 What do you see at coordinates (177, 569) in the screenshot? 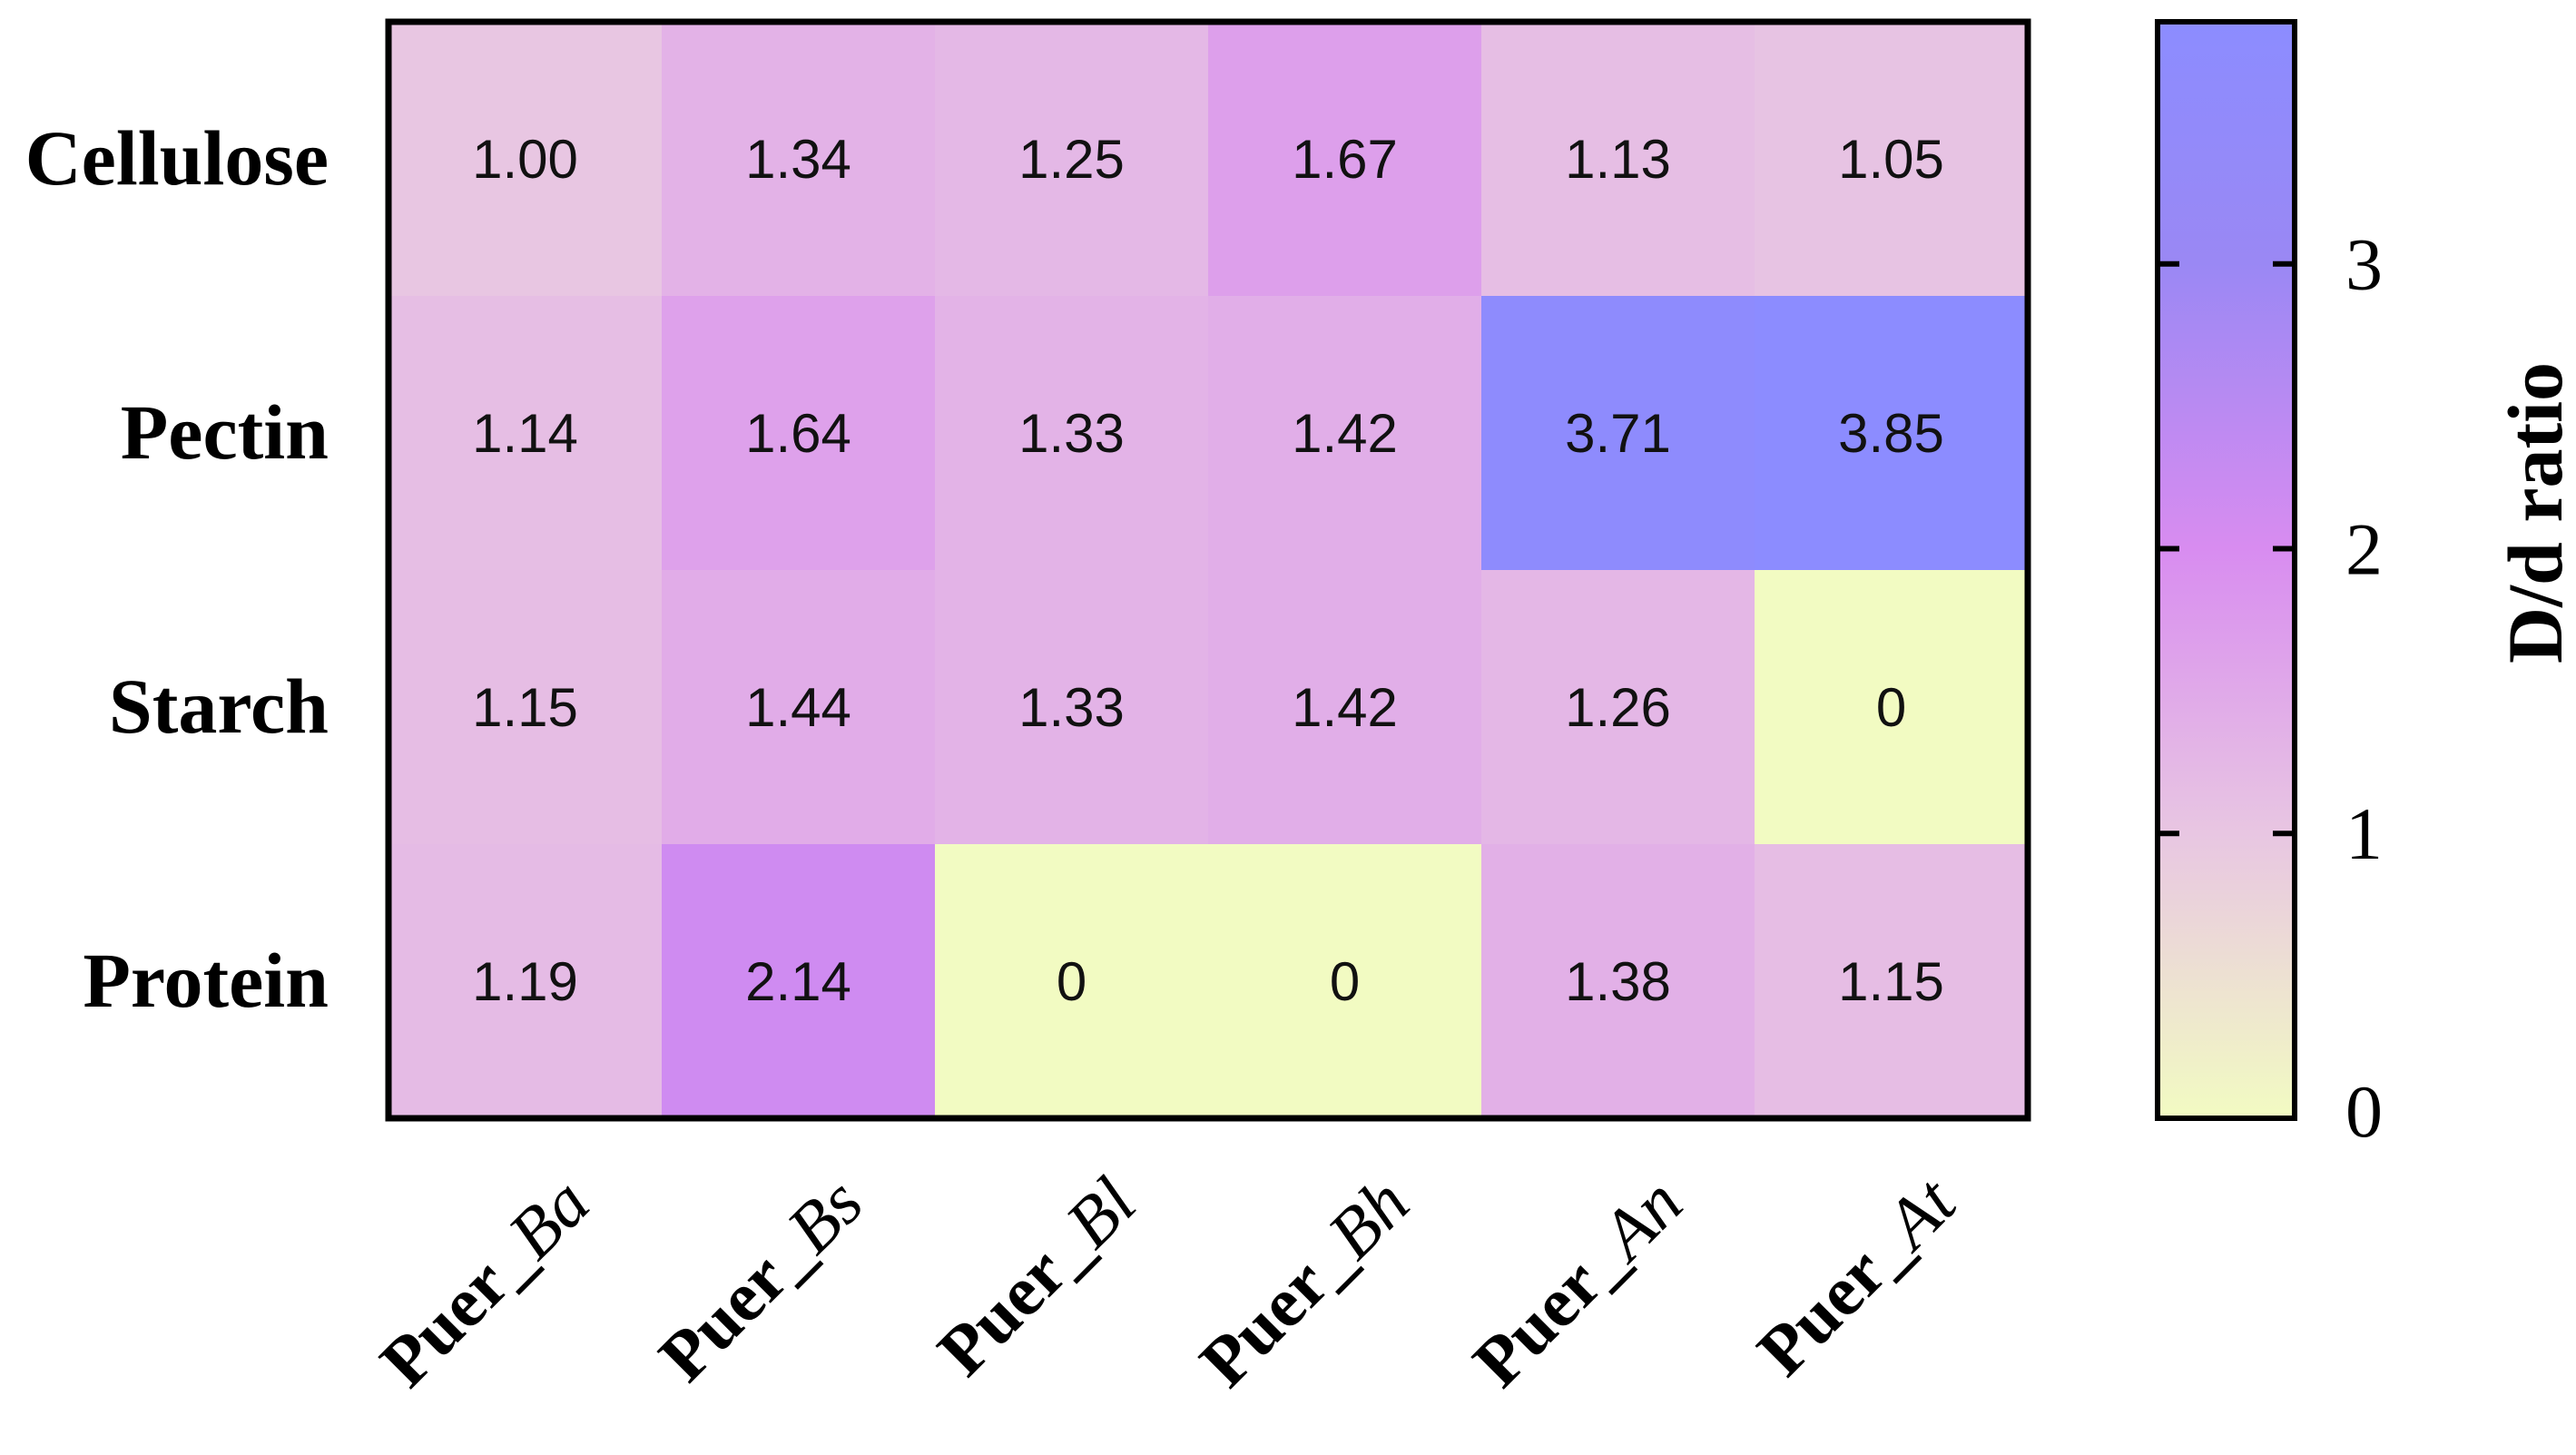
I see `row-labels: Cellulose Pectin Starch Protein` at bounding box center [177, 569].